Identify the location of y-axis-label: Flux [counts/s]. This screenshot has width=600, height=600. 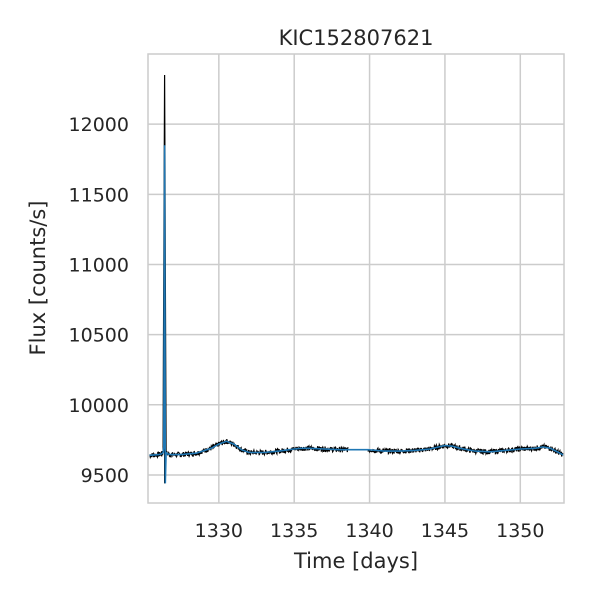
(38, 278).